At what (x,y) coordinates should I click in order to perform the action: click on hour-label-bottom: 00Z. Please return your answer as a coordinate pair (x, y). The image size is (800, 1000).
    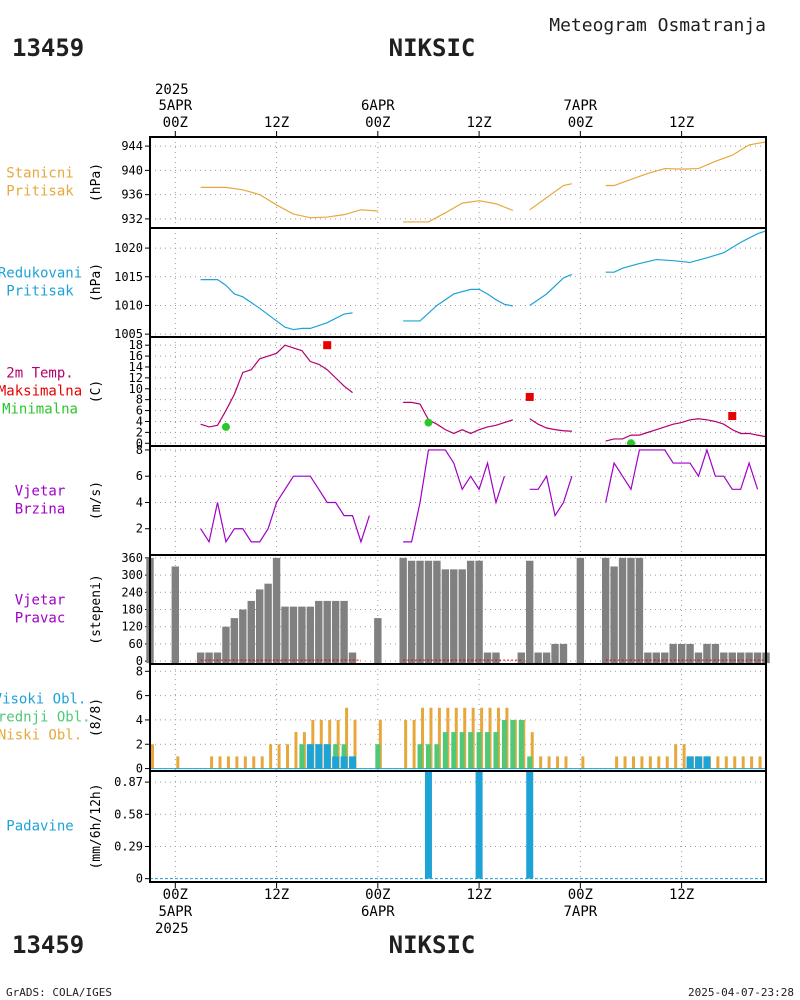
    Looking at the image, I should click on (377, 895).